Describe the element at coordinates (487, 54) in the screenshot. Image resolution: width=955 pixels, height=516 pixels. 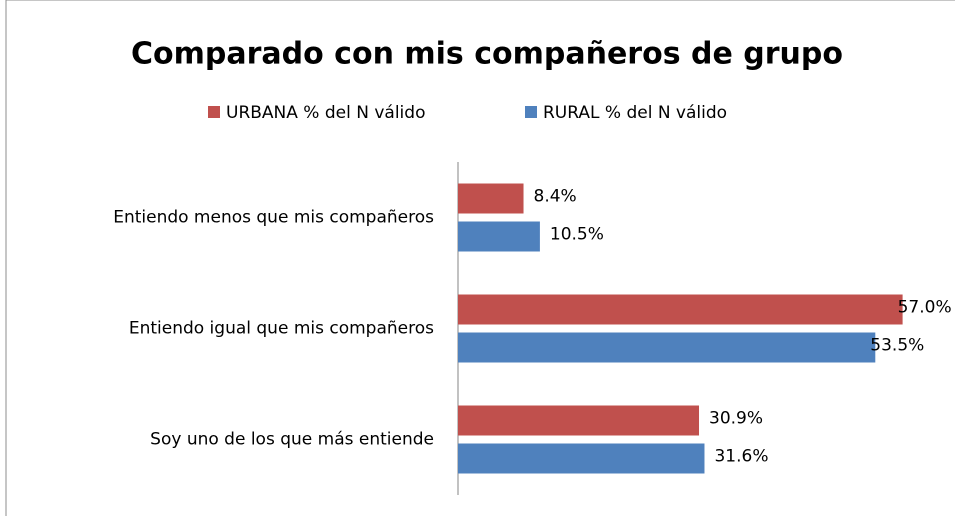
I see `chart-title: Comparado con mis compañeros de grupo` at that location.